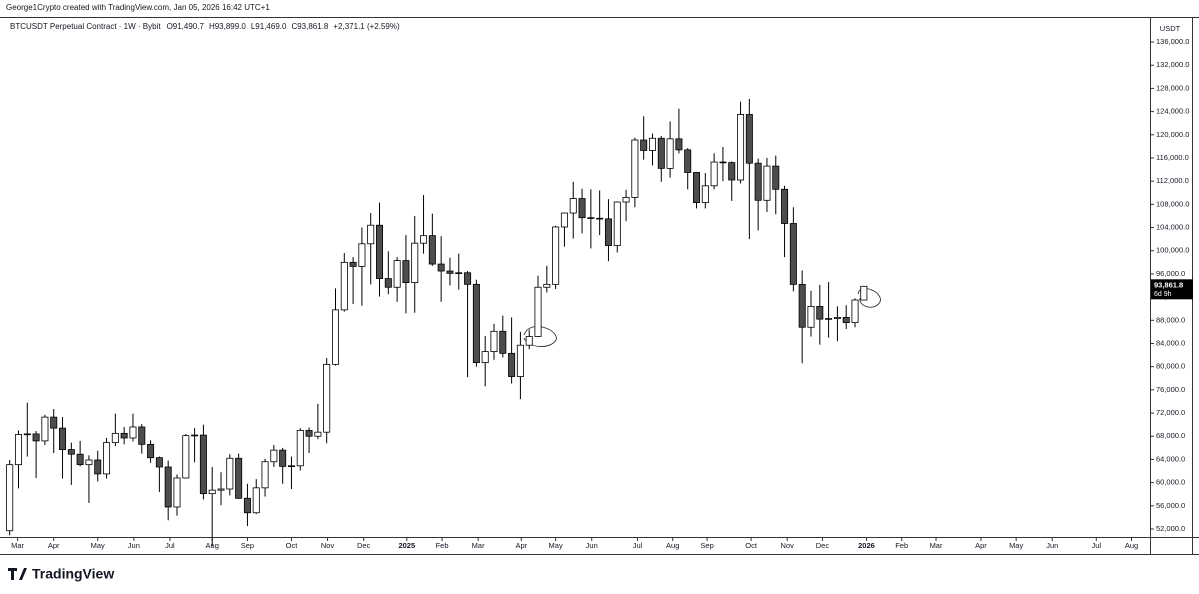  Describe the element at coordinates (309, 26) in the screenshot. I see `ohlc-value: C93,861.8` at that location.